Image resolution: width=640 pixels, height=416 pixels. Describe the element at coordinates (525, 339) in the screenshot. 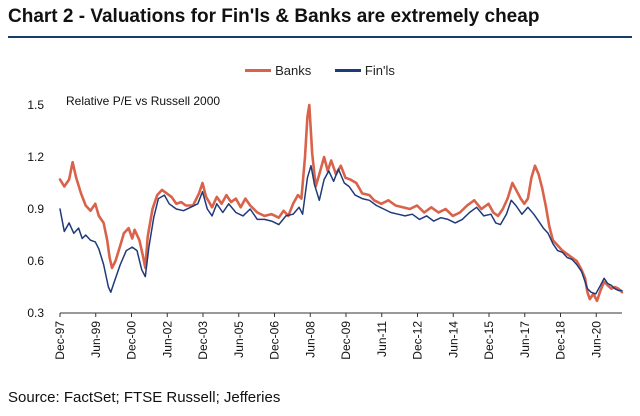

I see `x-tick-label: Jun-17` at that location.